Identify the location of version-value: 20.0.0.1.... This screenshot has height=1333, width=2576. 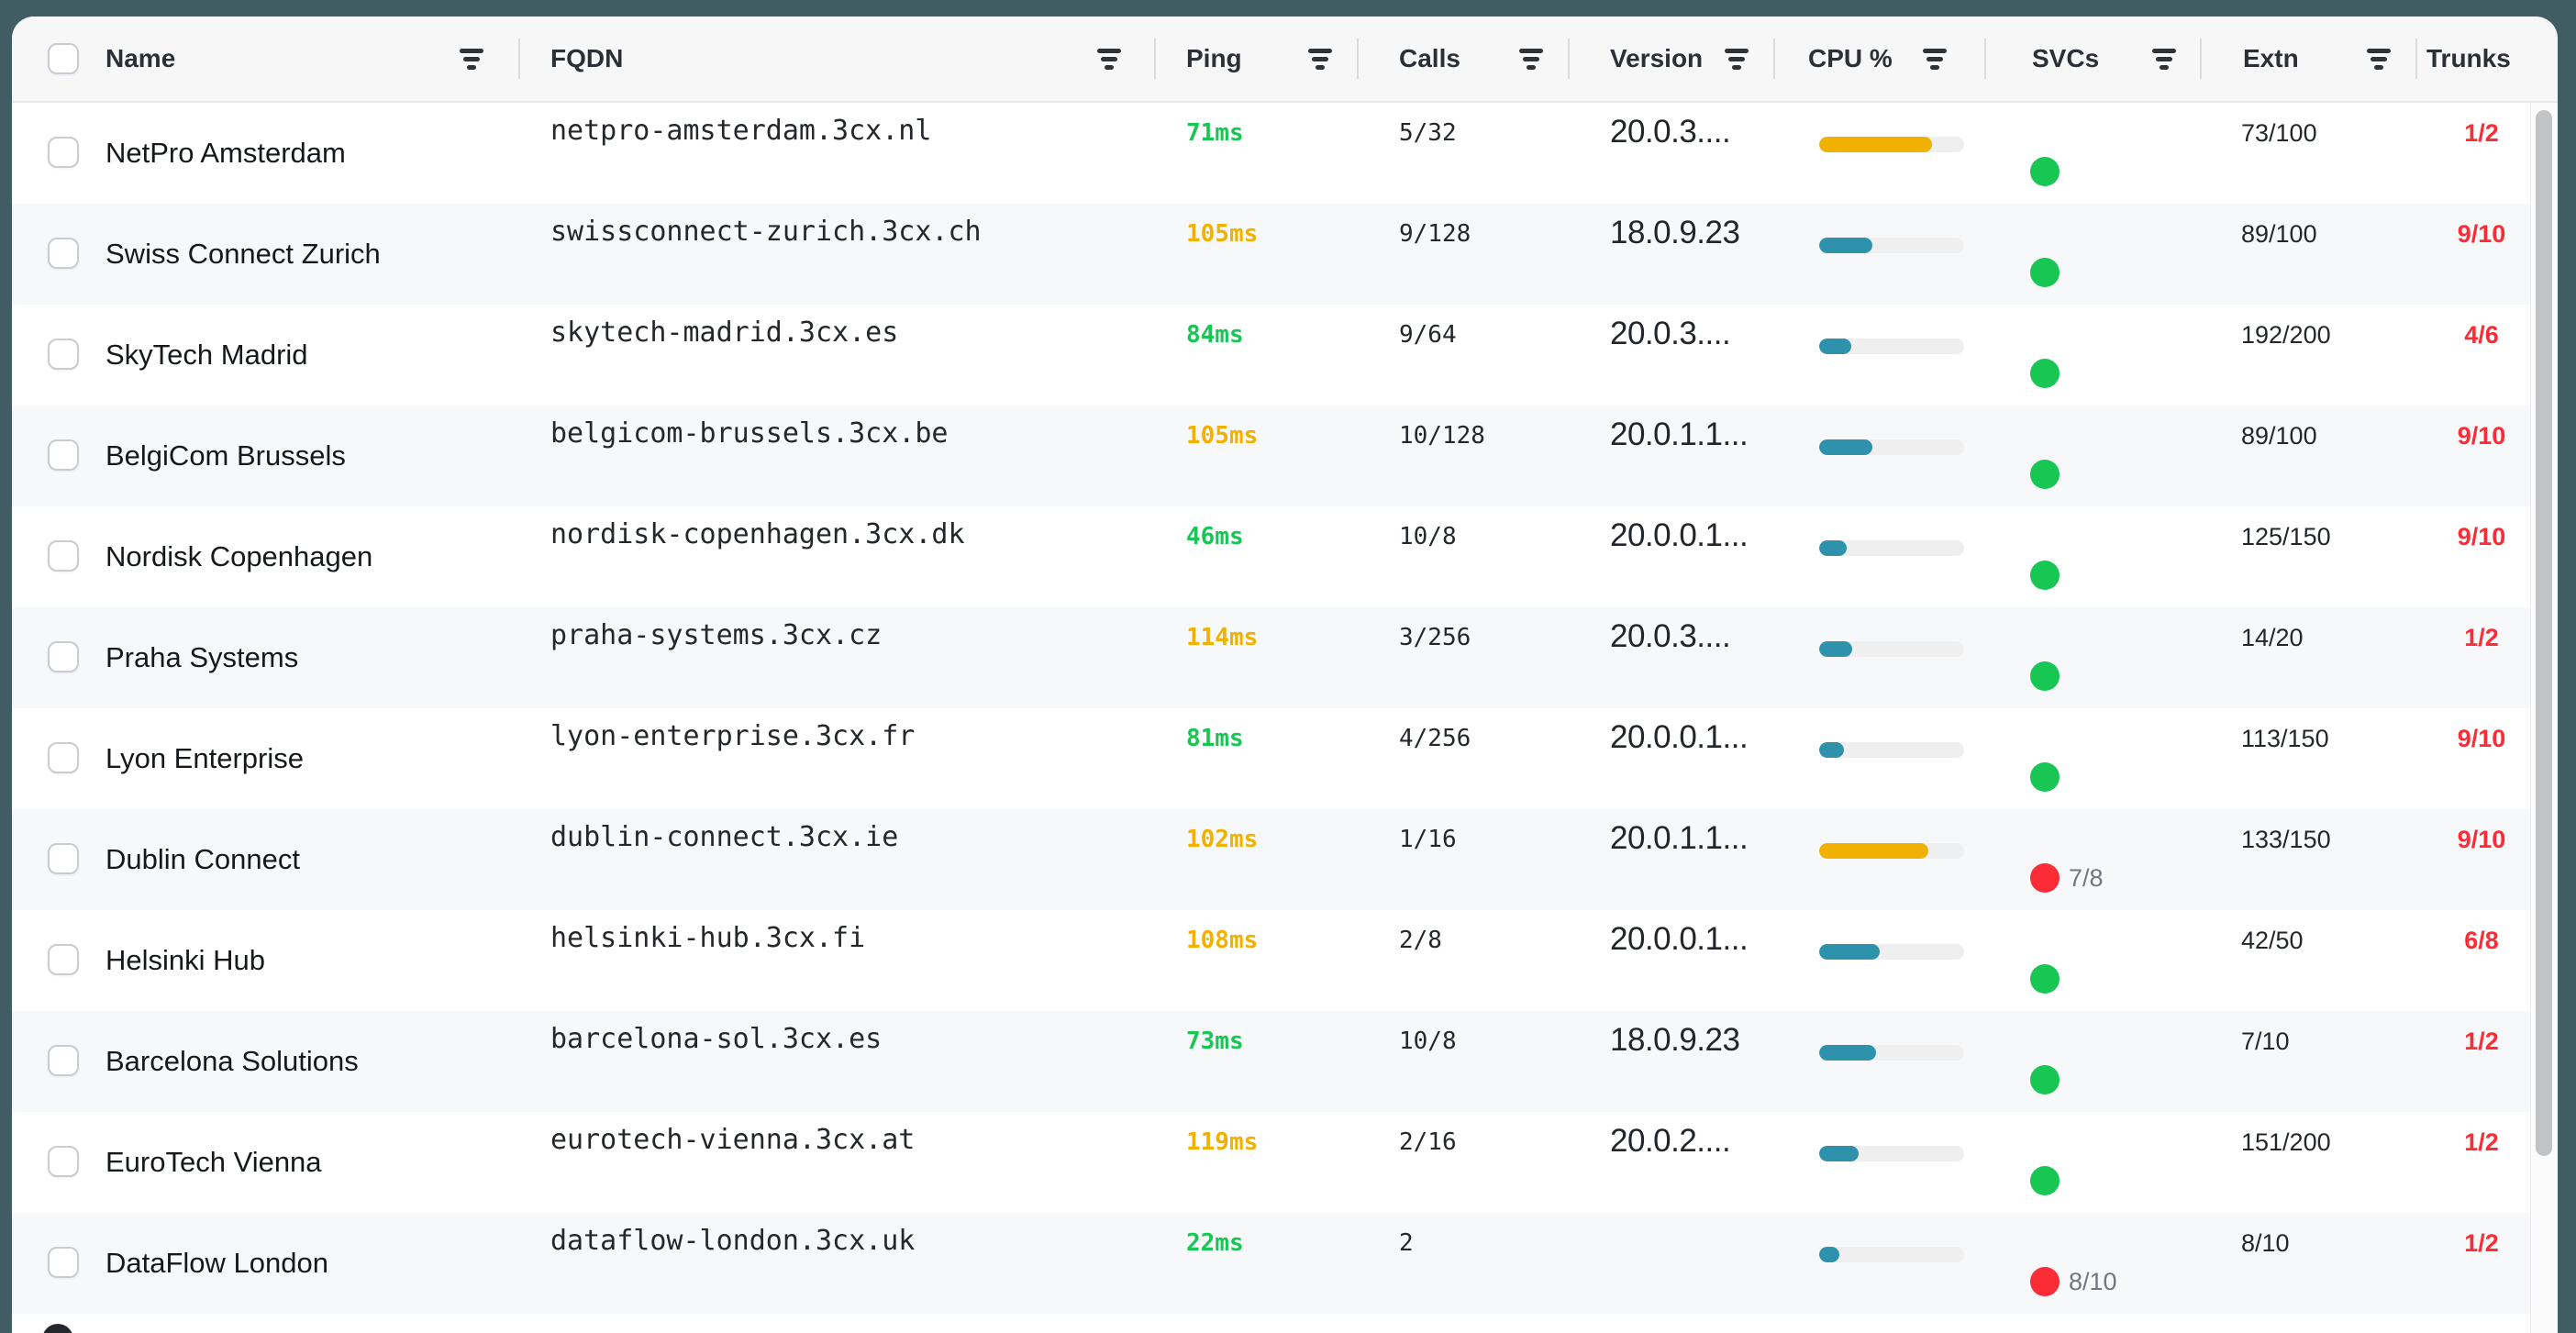
(1679, 939).